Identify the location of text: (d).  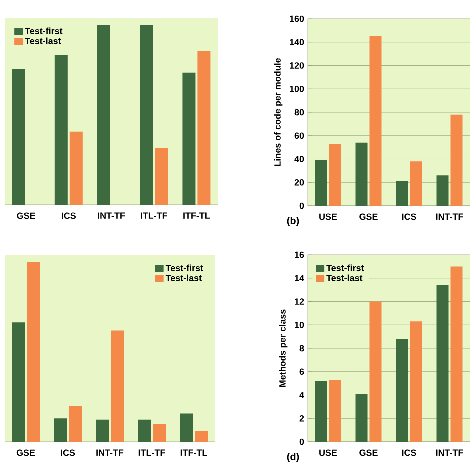
(293, 457).